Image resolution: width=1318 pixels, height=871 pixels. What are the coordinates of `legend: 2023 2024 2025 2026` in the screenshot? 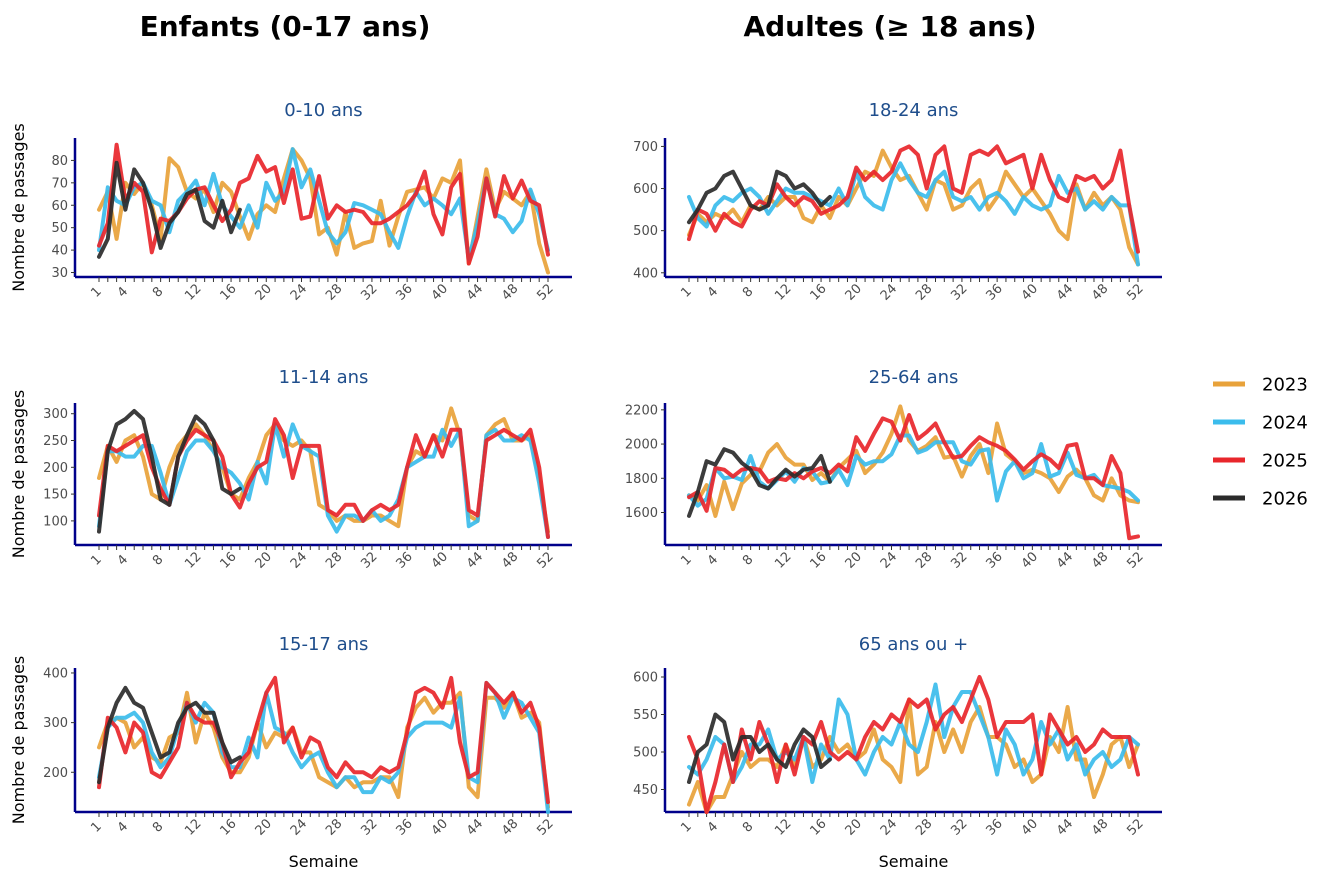 It's located at (1260, 442).